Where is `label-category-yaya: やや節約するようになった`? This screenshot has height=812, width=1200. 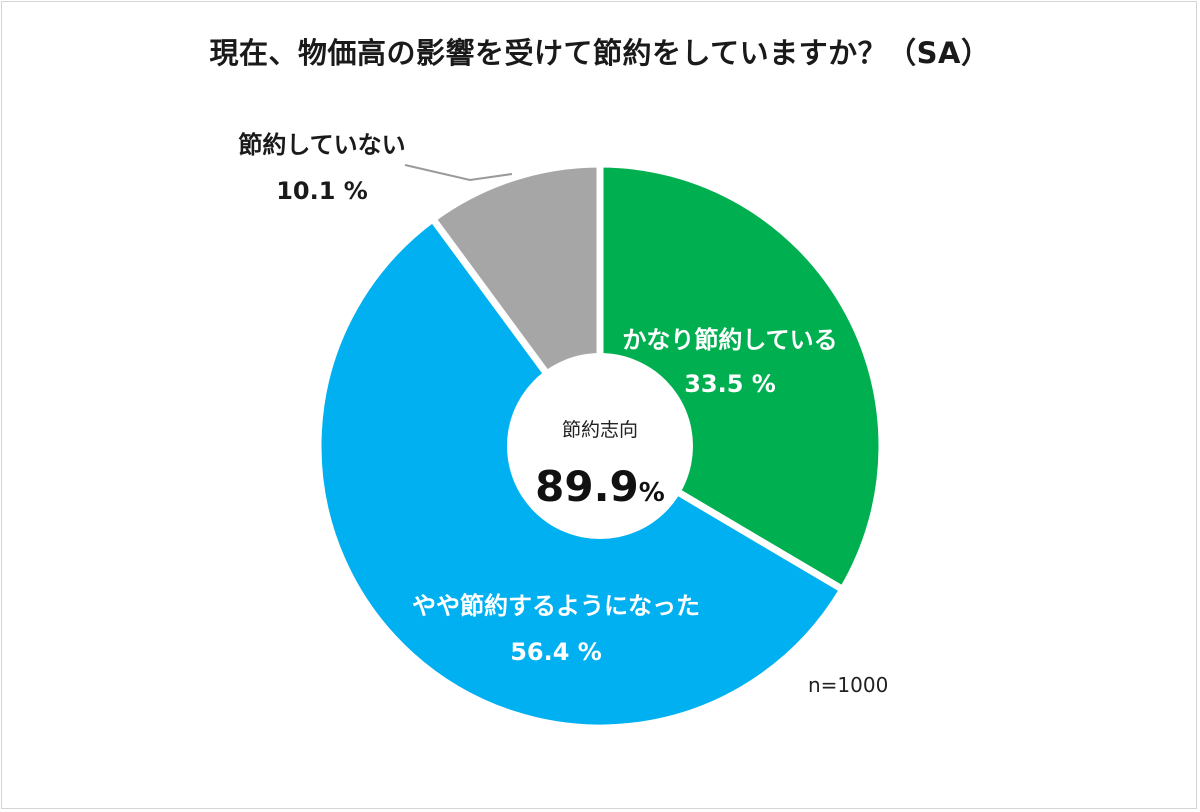
label-category-yaya: やや節約するようになった is located at coordinates (556, 606).